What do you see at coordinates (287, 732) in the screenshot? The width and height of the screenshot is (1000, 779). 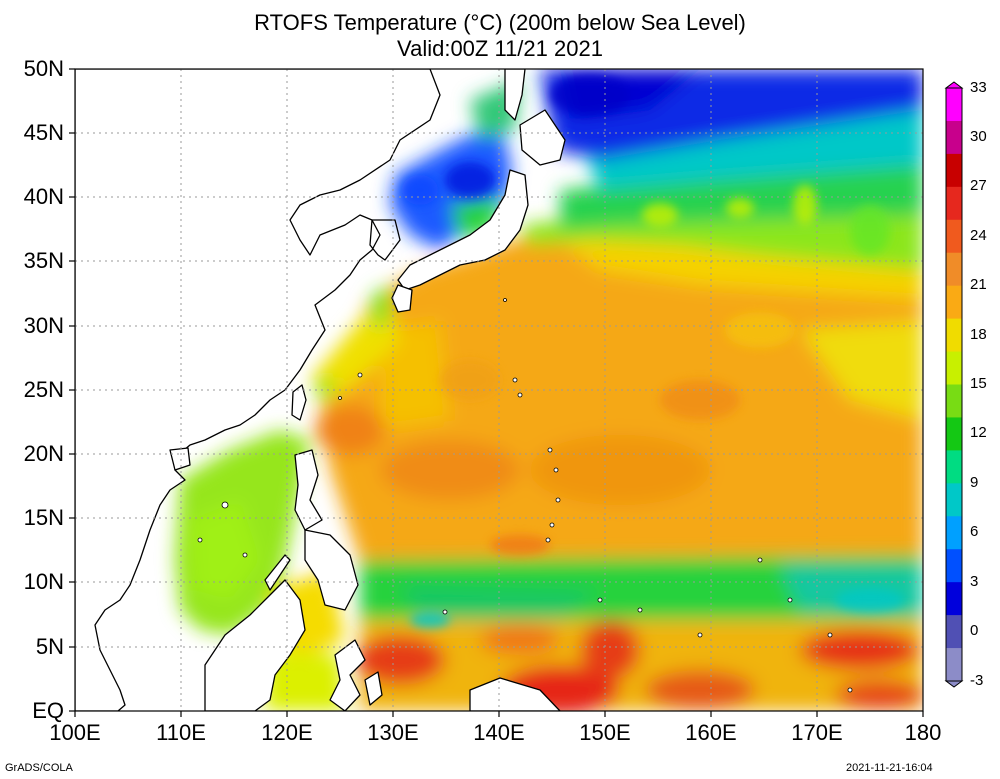 I see `lon-label: 120E` at bounding box center [287, 732].